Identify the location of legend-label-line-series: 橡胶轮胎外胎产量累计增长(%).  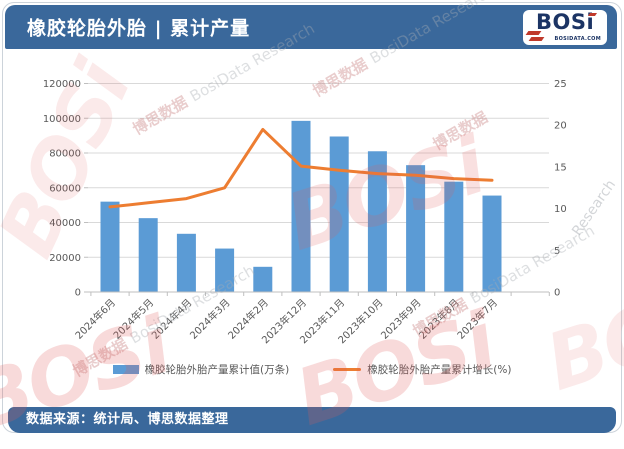
(439, 370).